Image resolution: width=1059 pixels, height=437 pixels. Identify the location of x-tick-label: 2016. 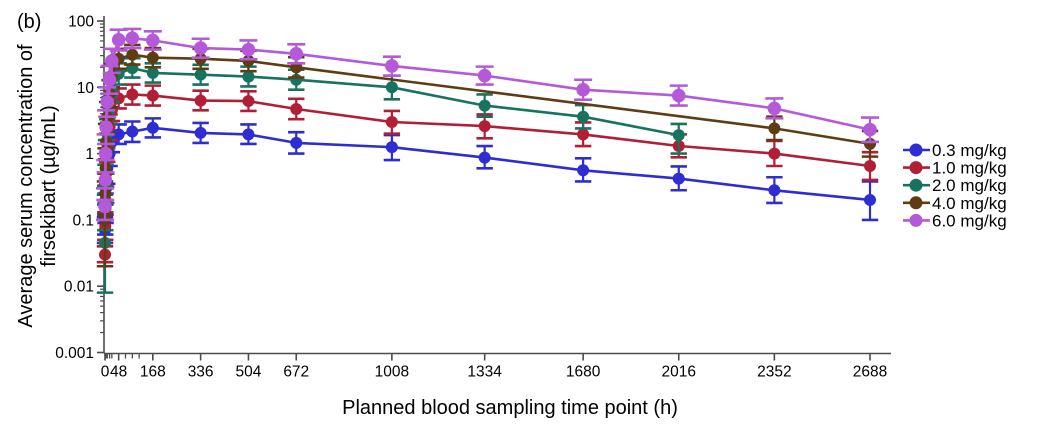
(679, 372).